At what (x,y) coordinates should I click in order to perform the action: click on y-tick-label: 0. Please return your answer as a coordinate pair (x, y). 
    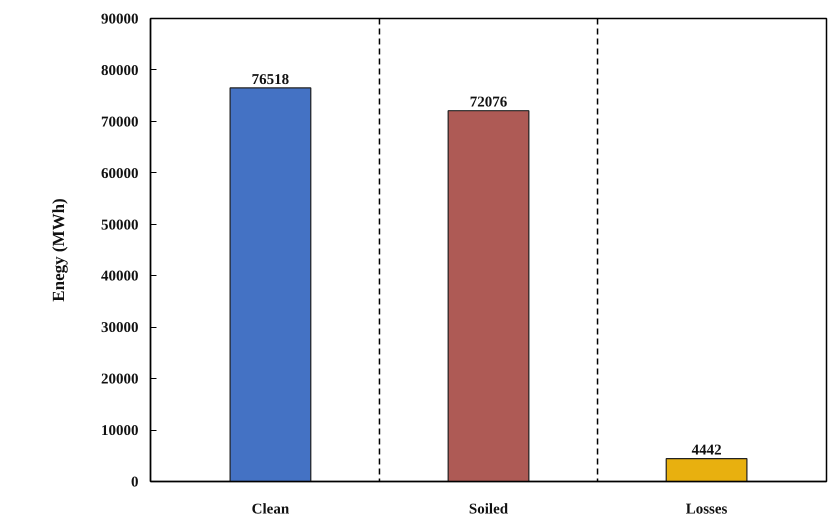
    Looking at the image, I should click on (134, 482).